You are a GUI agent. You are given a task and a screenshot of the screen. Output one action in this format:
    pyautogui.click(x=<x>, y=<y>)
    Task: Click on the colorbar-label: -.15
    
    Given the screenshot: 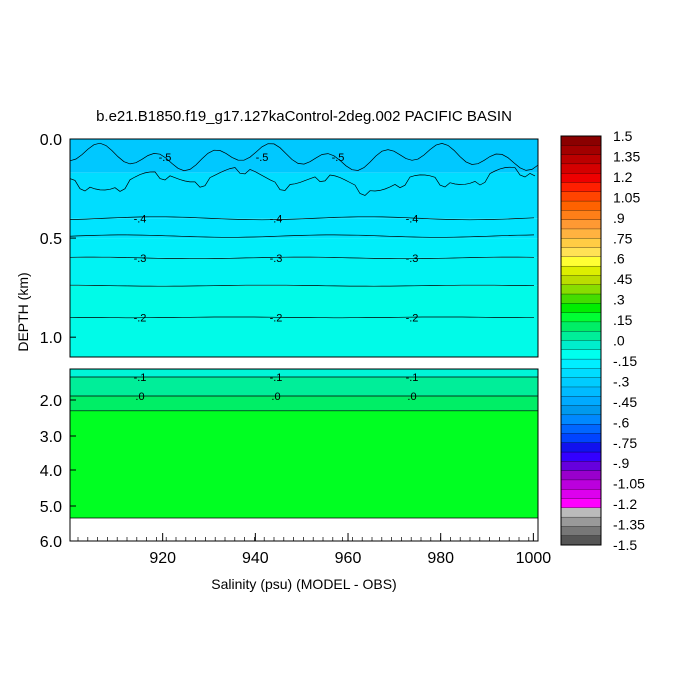 What is the action you would take?
    pyautogui.click(x=625, y=361)
    